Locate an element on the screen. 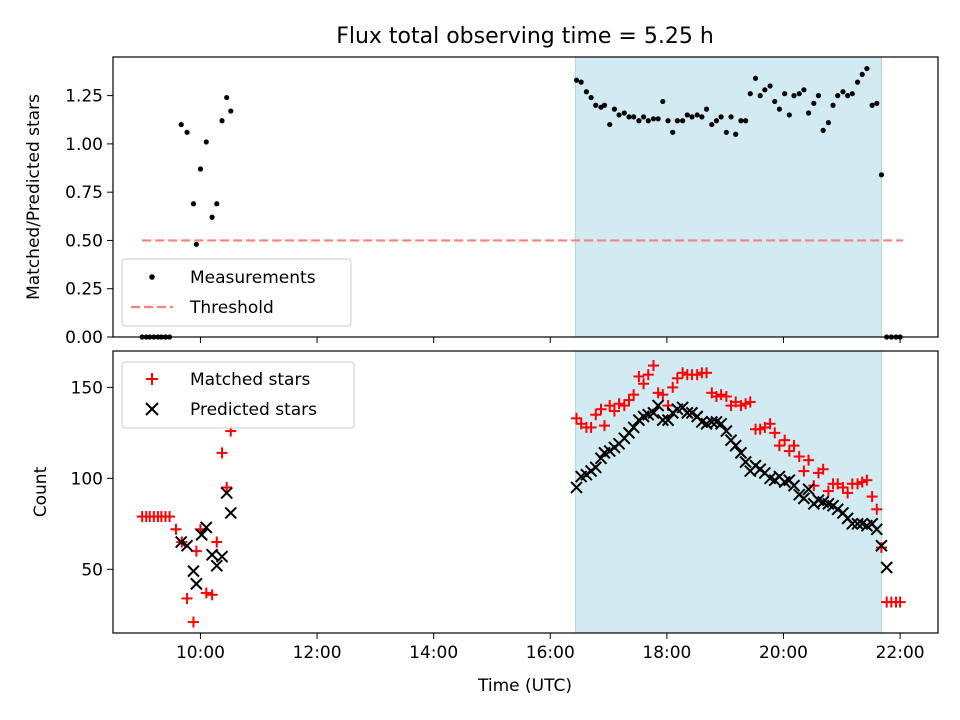  count-y-tick-label: 150 is located at coordinates (87, 388).